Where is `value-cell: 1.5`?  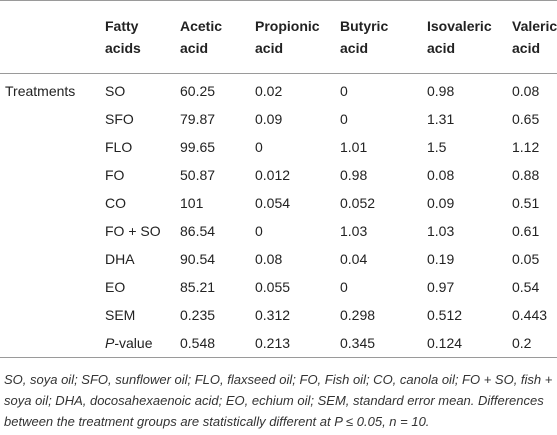 value-cell: 1.5 is located at coordinates (437, 147).